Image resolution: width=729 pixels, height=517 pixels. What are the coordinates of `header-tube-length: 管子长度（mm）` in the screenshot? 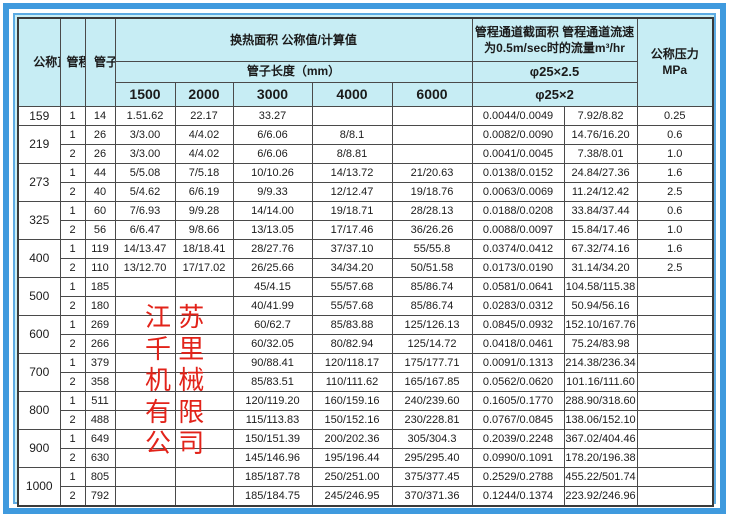 It's located at (293, 71).